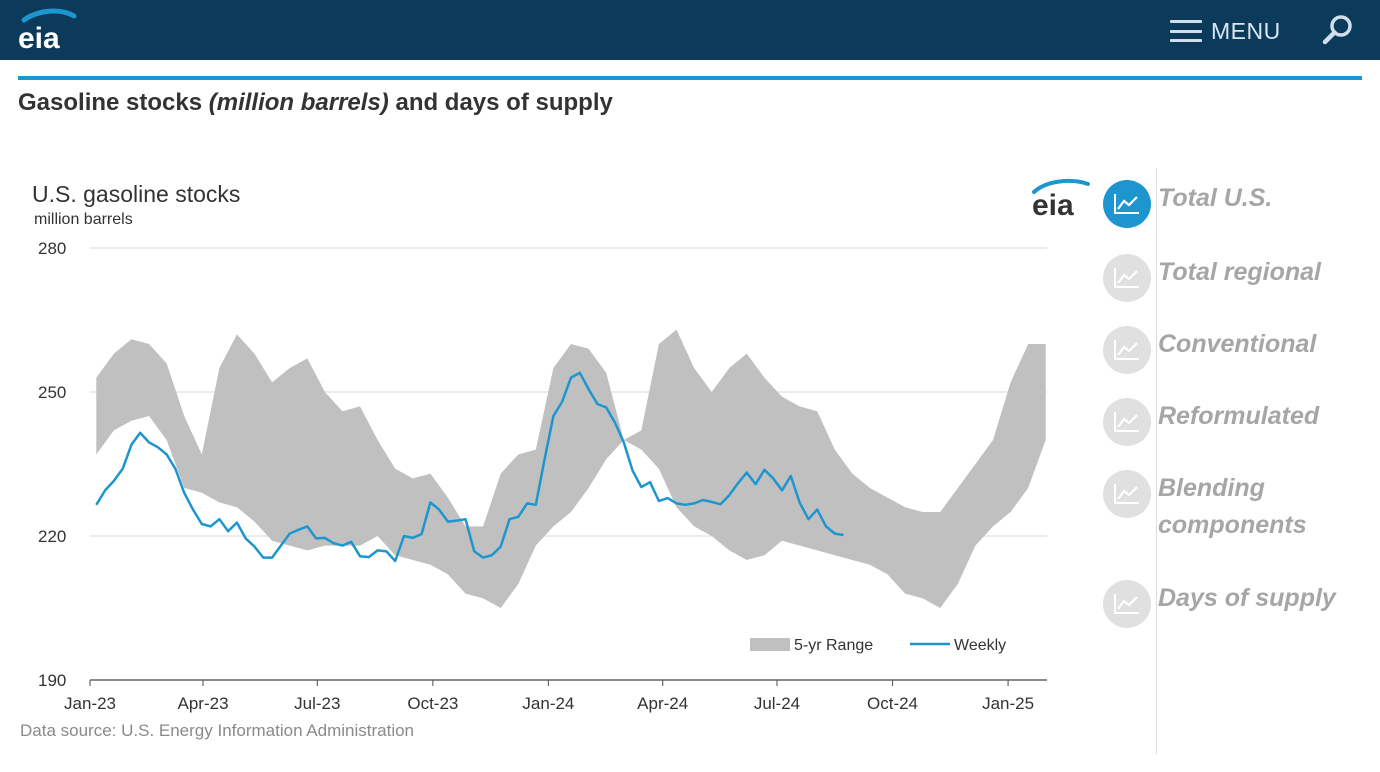 This screenshot has height=772, width=1380. Describe the element at coordinates (1237, 344) in the screenshot. I see `series-label: Conventional` at that location.